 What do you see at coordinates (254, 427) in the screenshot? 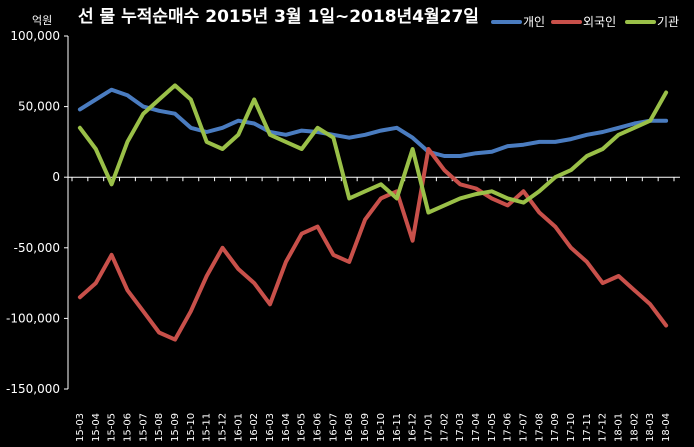
I see `x-tick-label: 16-02` at bounding box center [254, 427].